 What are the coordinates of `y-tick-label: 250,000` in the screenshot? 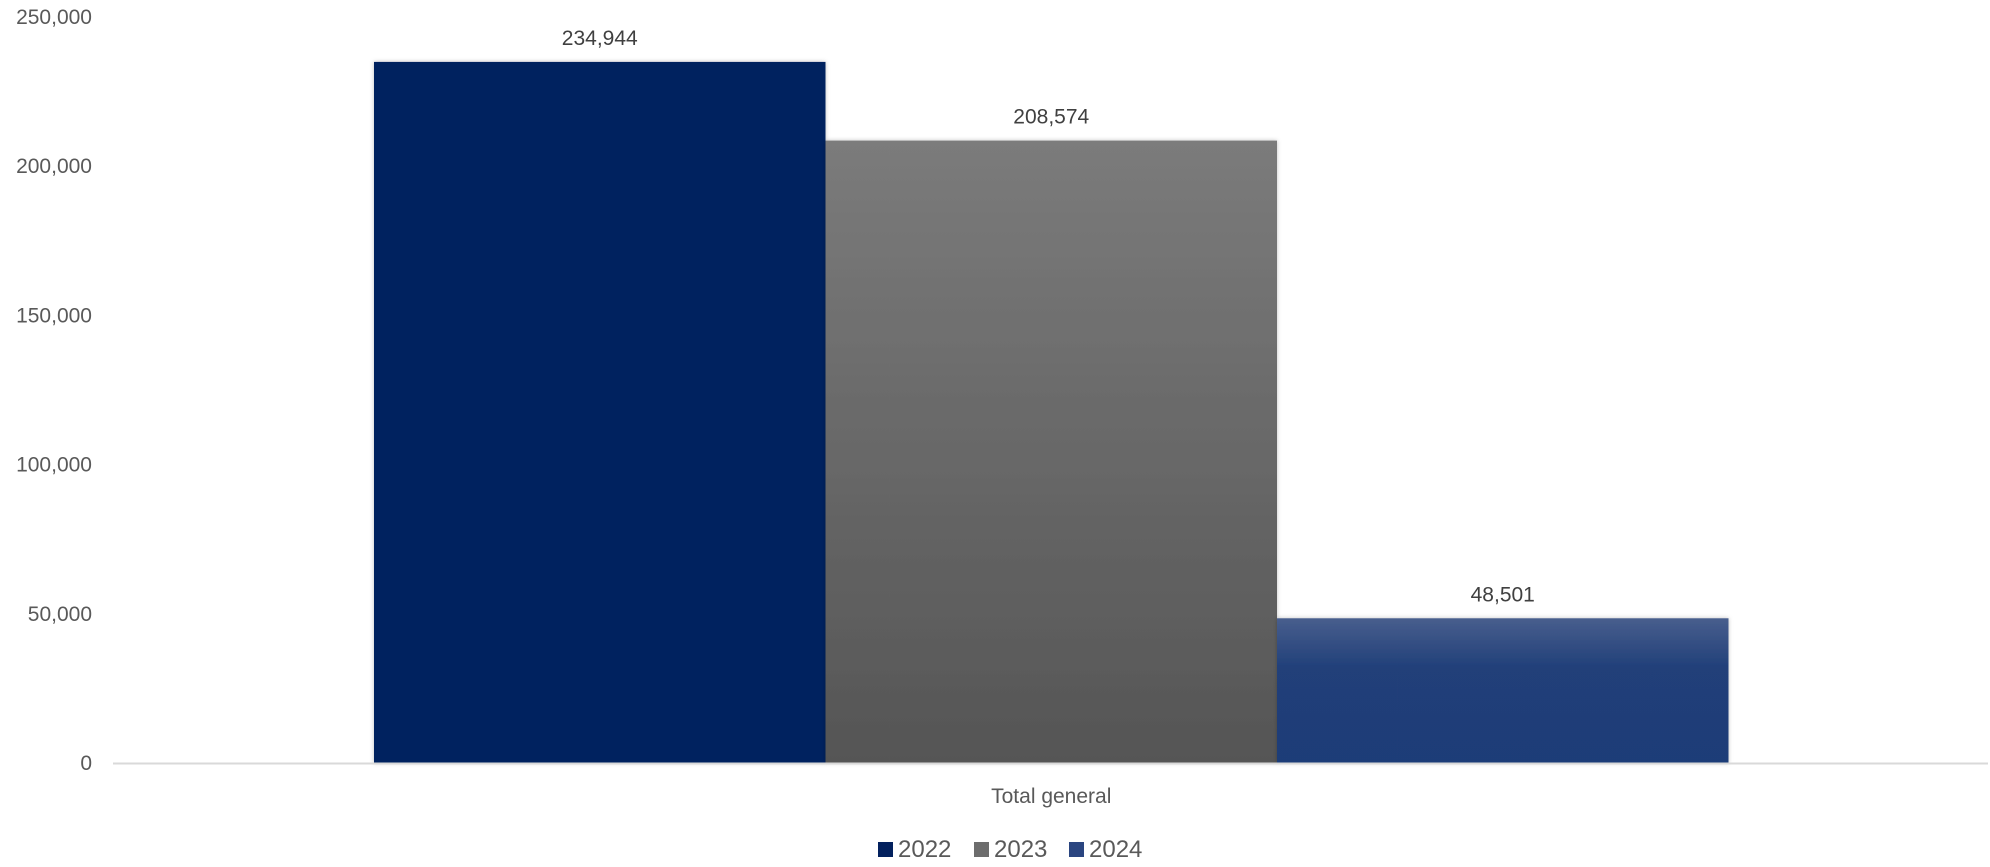 It's located at (54, 17).